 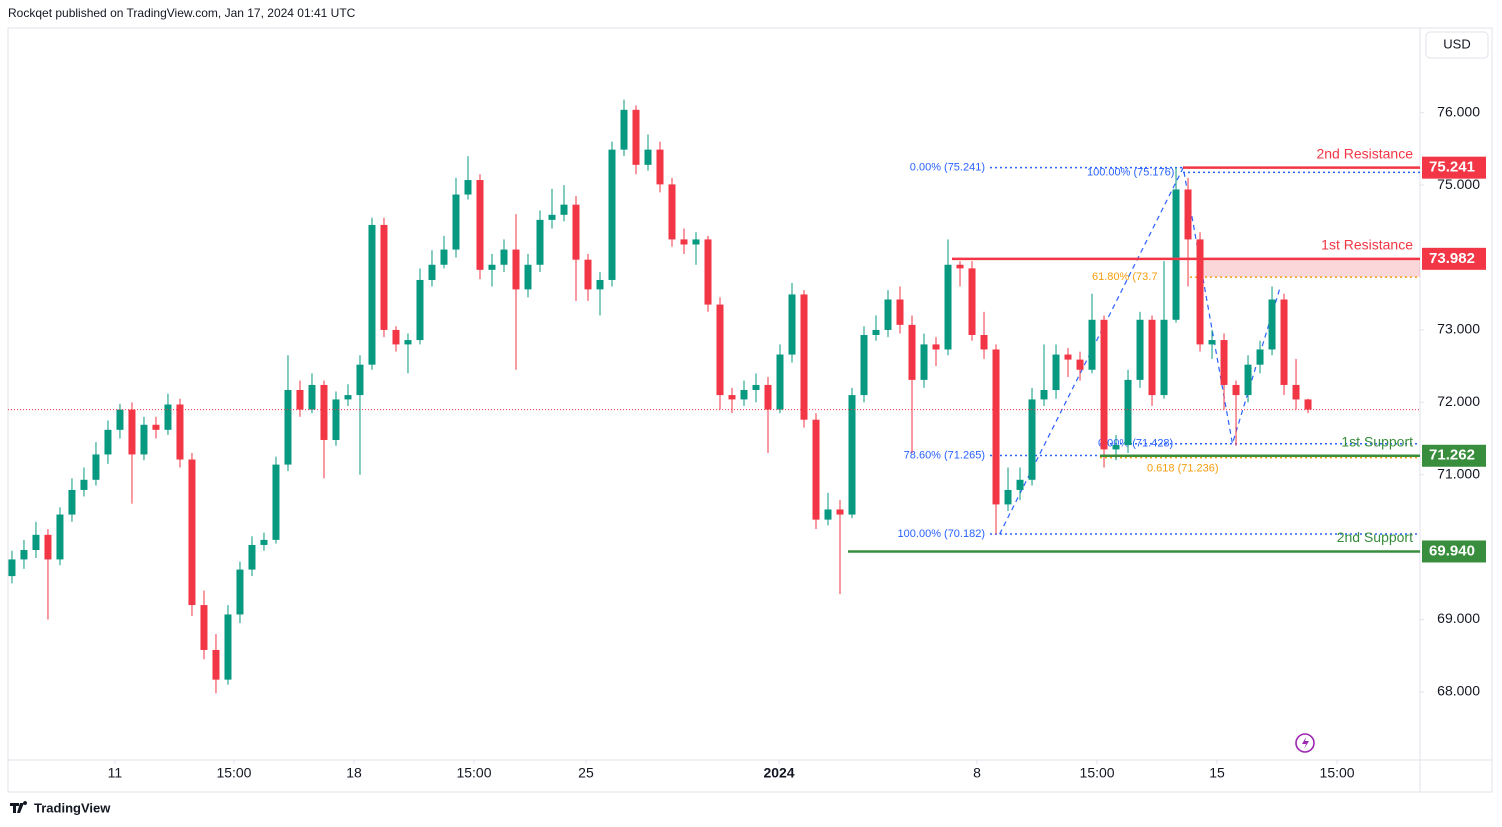 What do you see at coordinates (1458, 401) in the screenshot?
I see `y-tick-label: 72.000` at bounding box center [1458, 401].